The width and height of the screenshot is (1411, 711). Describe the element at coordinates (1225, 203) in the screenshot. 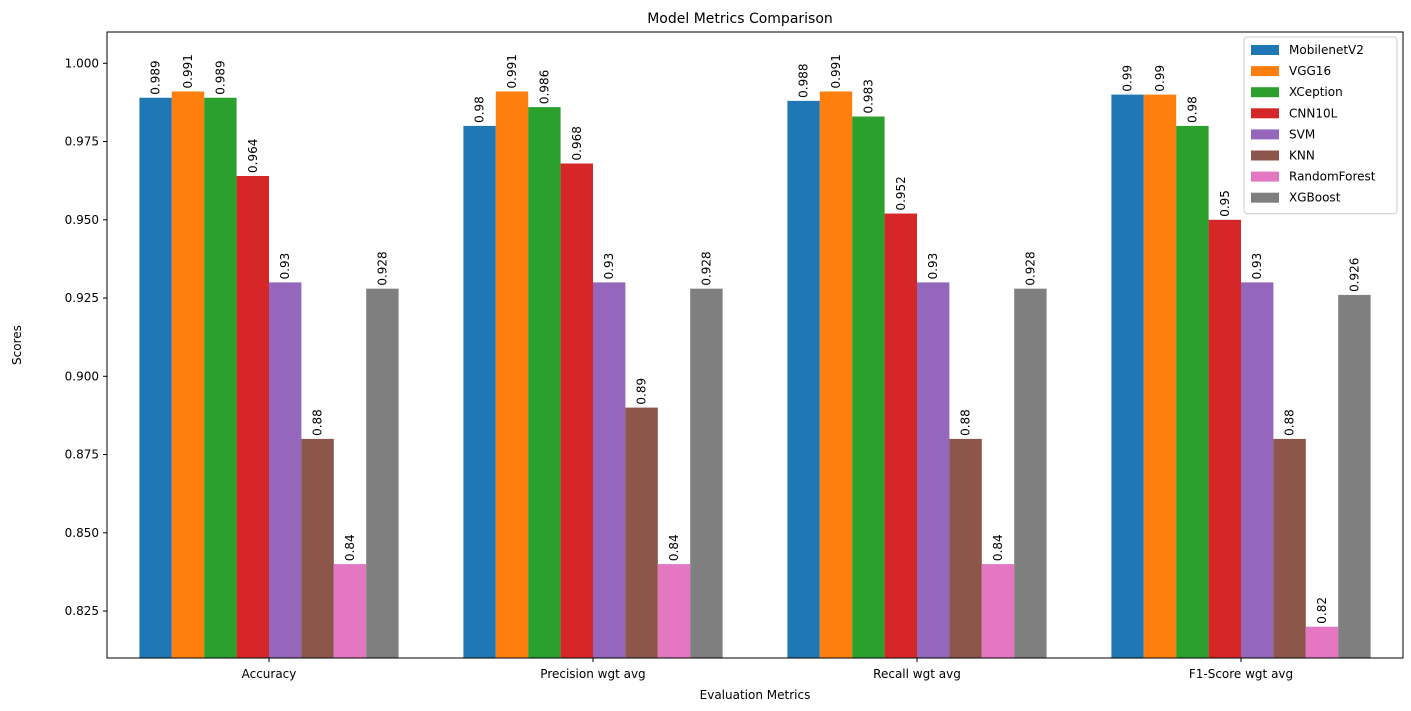

I see `data-label-cnn10l-3: 0.95` at that location.